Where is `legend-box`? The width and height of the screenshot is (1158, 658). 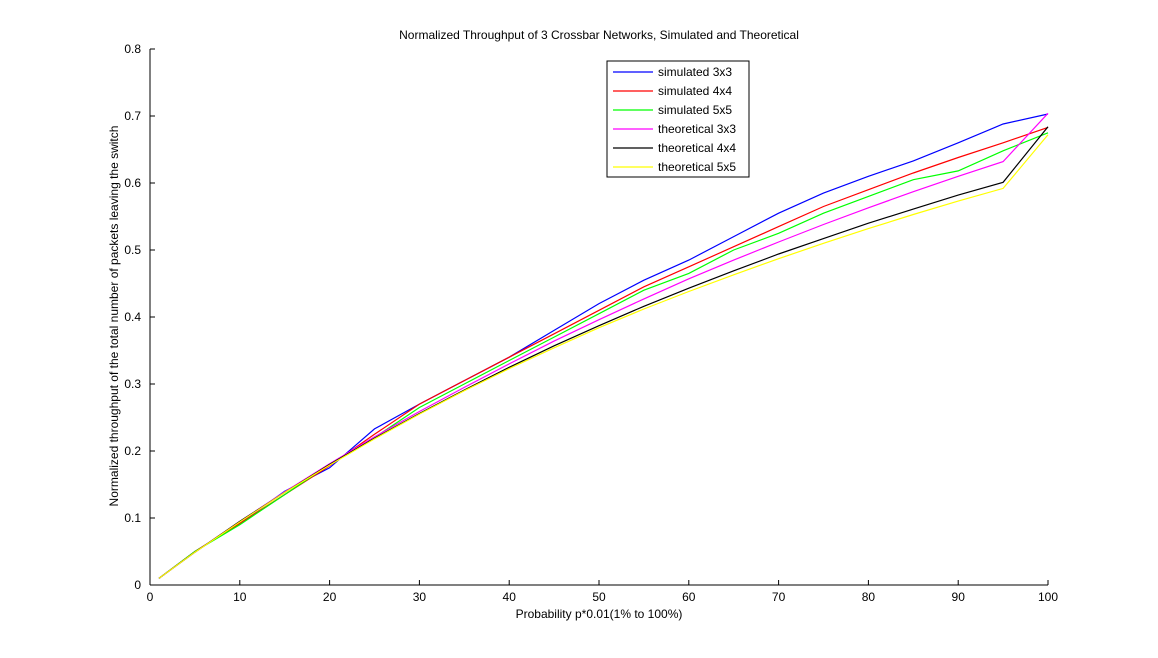 legend-box is located at coordinates (678, 119).